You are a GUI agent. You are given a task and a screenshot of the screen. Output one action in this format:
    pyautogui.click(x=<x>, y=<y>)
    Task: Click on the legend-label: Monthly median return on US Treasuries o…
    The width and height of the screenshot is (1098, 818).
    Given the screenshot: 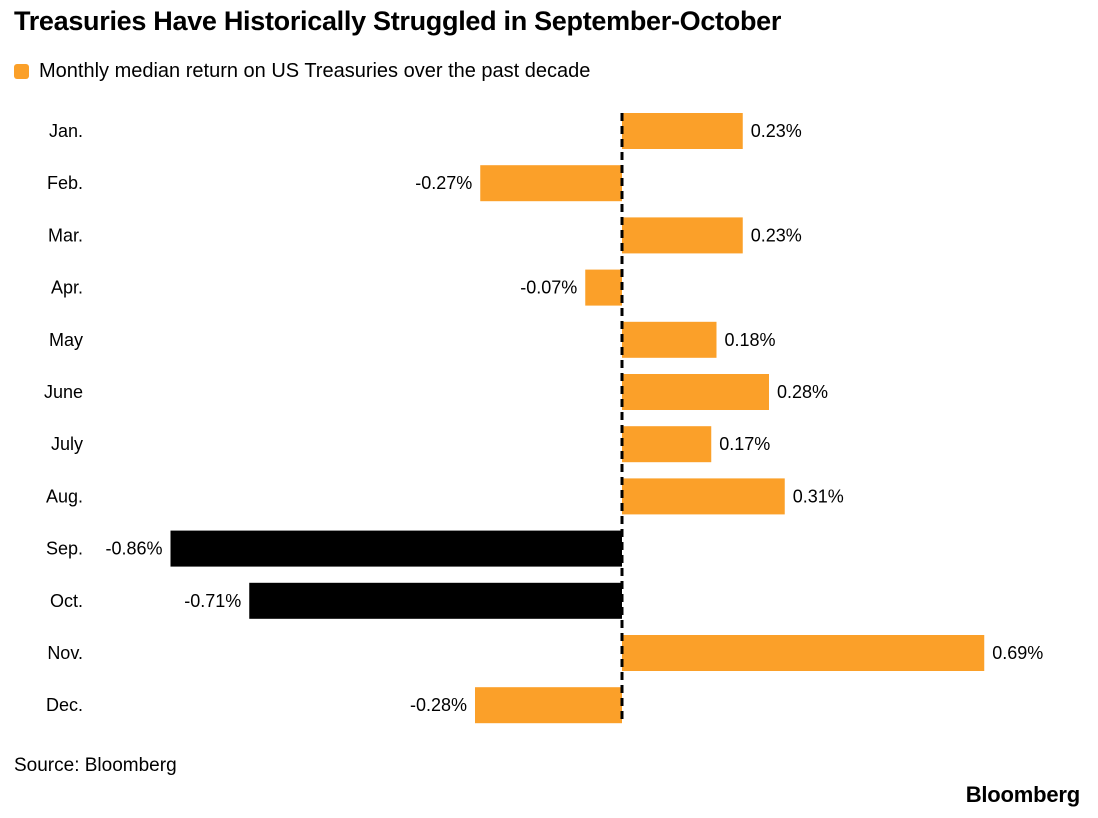 What is the action you would take?
    pyautogui.click(x=315, y=71)
    